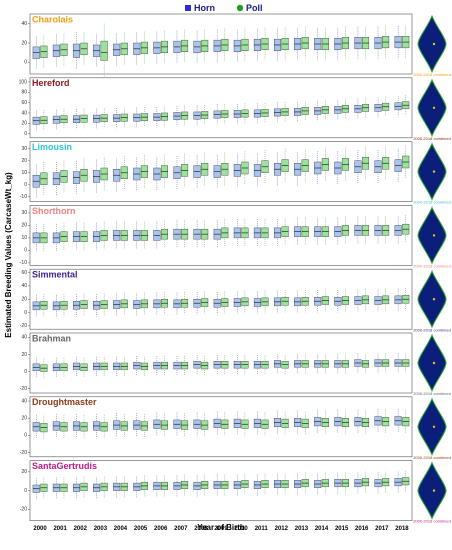 Image resolution: width=452 pixels, height=550 pixels. I want to click on x-tick-label: 2011, so click(262, 529).